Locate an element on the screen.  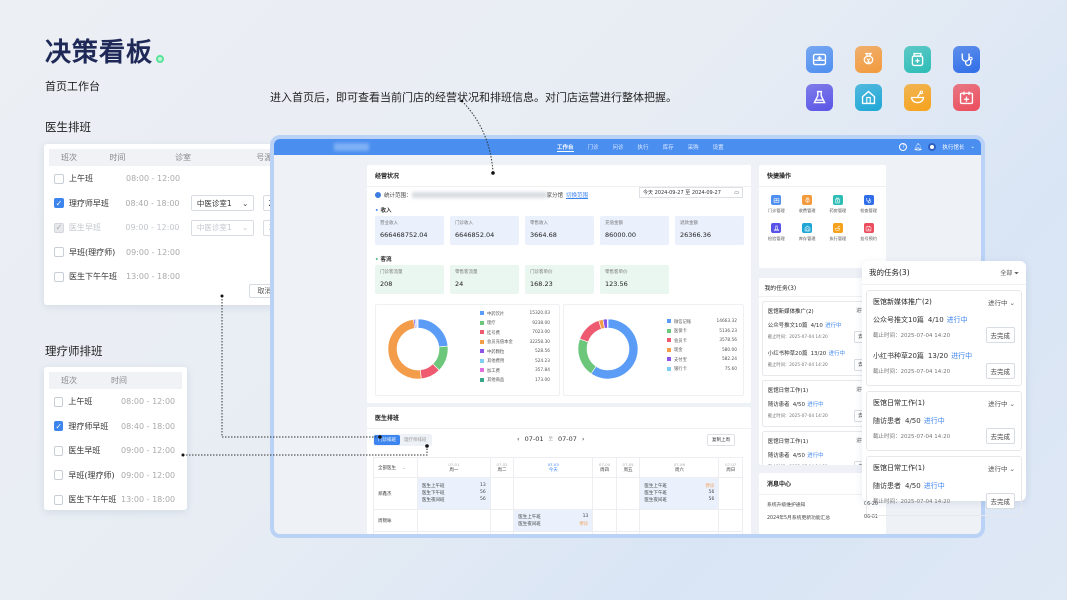
therapist-schedule-label: 理疗师排班 is located at coordinates (74, 351).